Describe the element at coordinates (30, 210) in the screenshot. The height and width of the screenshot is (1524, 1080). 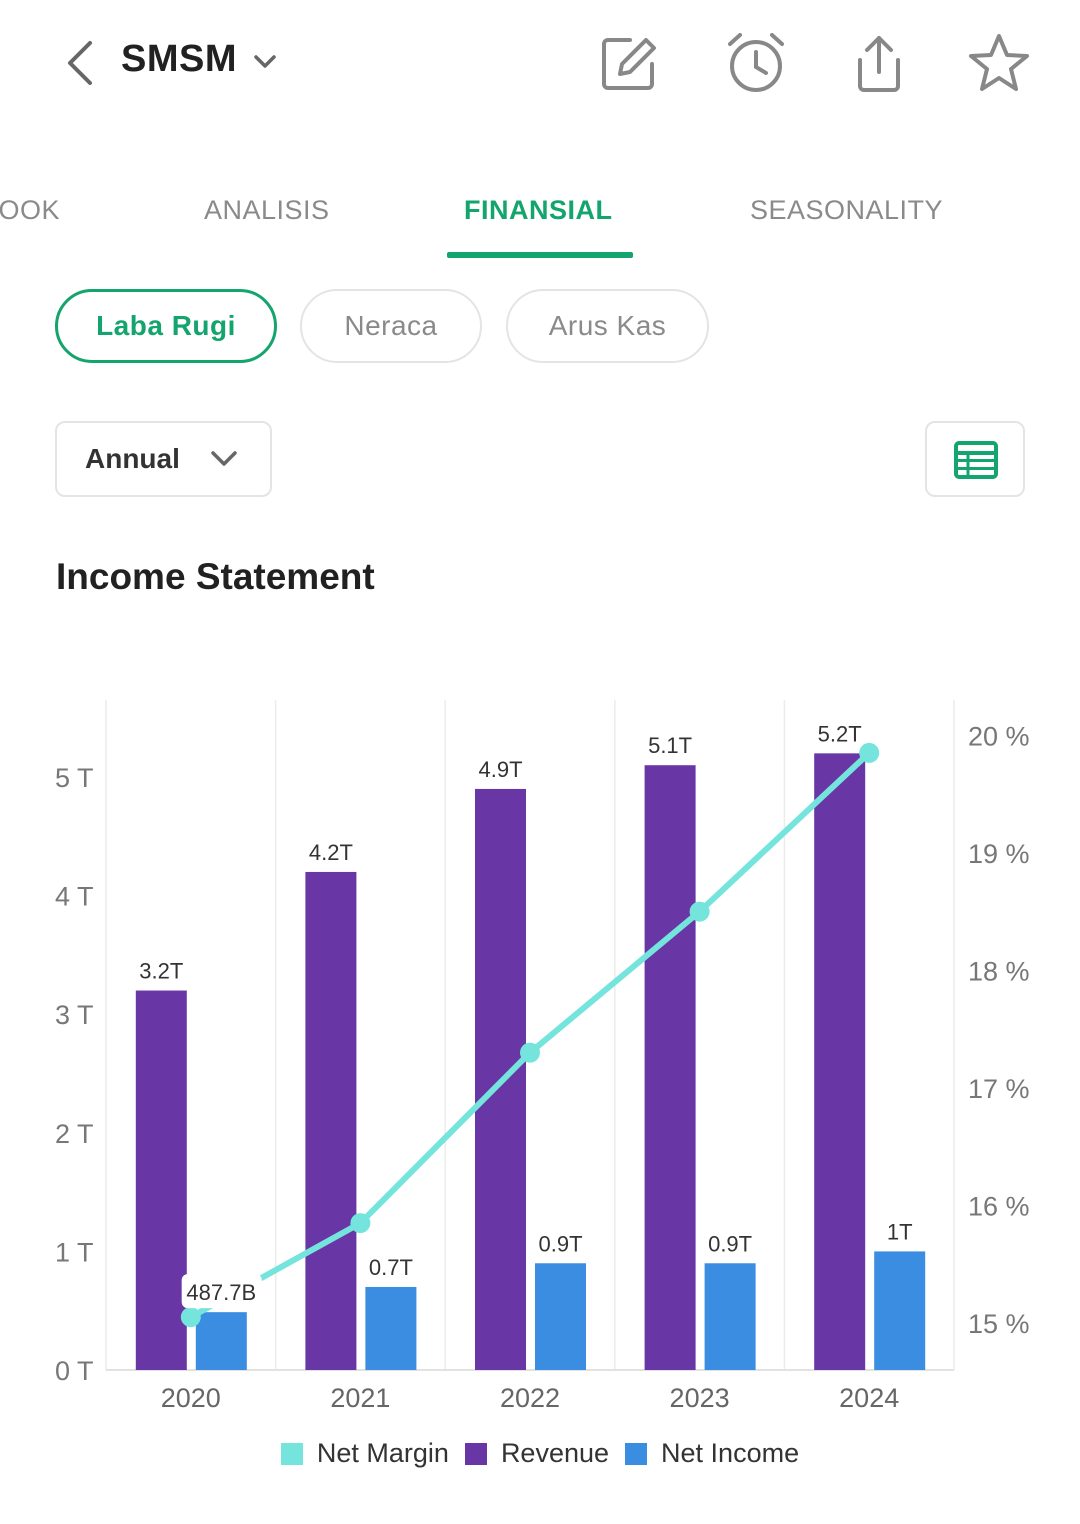
I see `tab-book: BOOK` at that location.